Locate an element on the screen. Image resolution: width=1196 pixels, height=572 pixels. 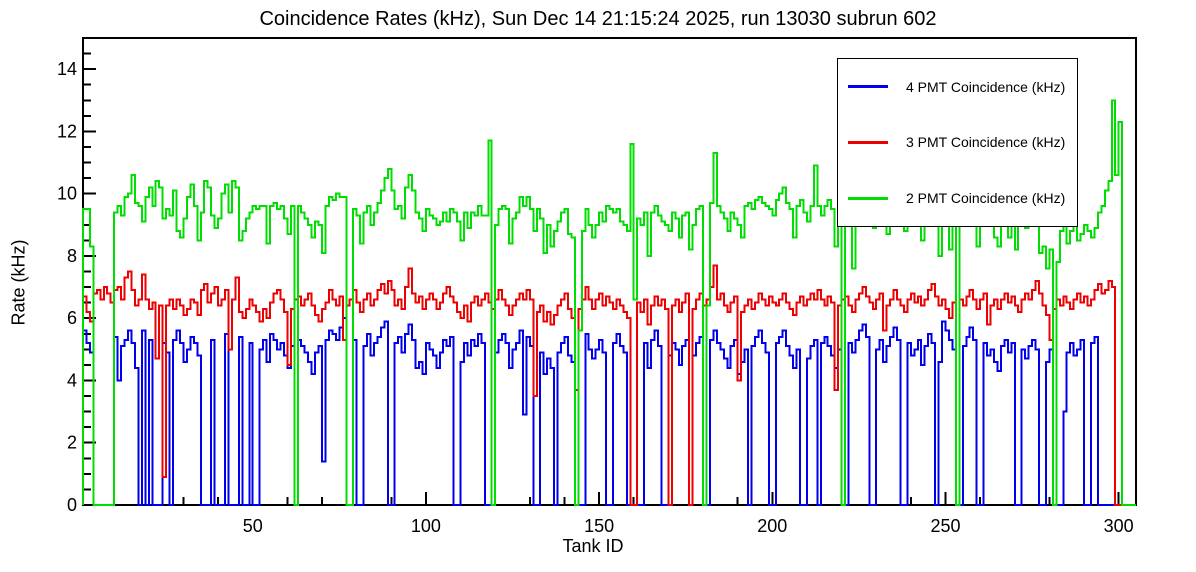
y-tick-label: 2 is located at coordinates (72, 443).